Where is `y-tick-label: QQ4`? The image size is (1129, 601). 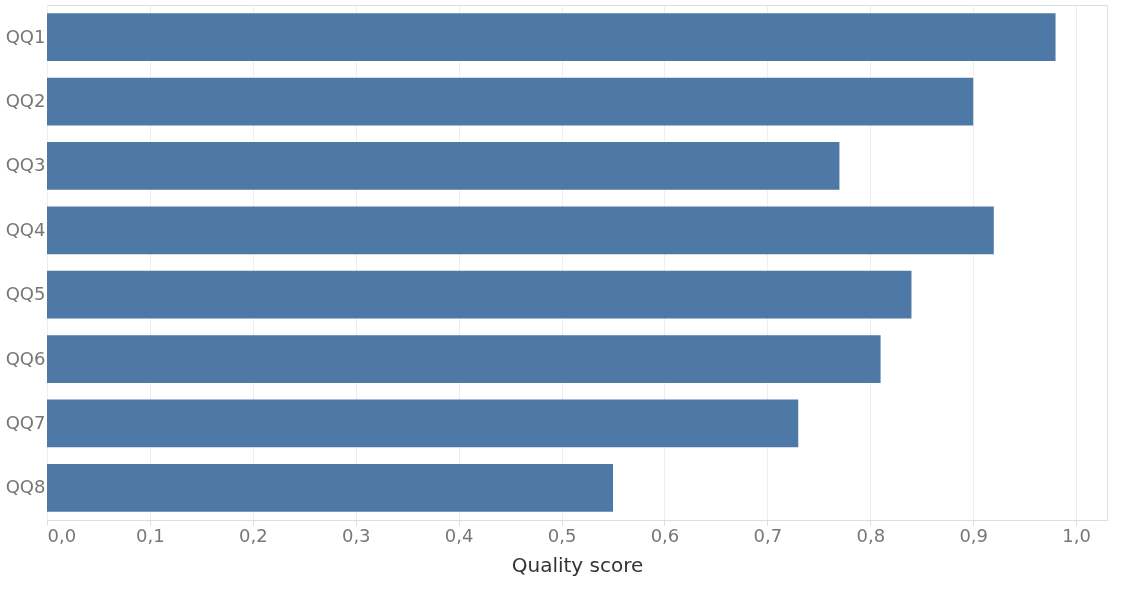
y-tick-label: QQ4 is located at coordinates (25, 229).